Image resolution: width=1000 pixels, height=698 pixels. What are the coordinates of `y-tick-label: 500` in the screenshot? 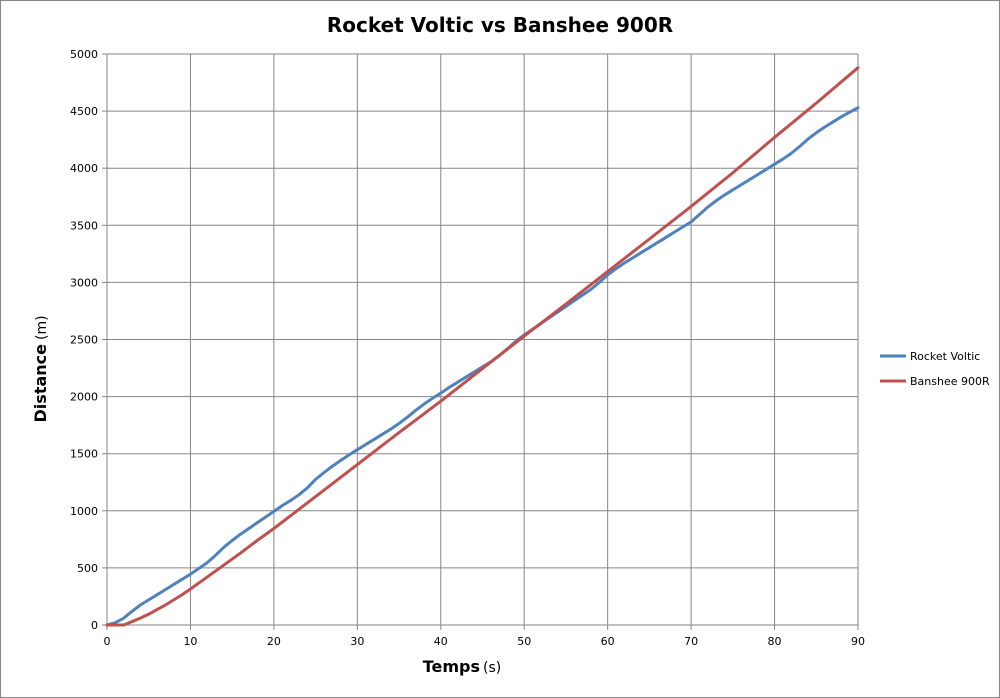 It's located at (87, 568).